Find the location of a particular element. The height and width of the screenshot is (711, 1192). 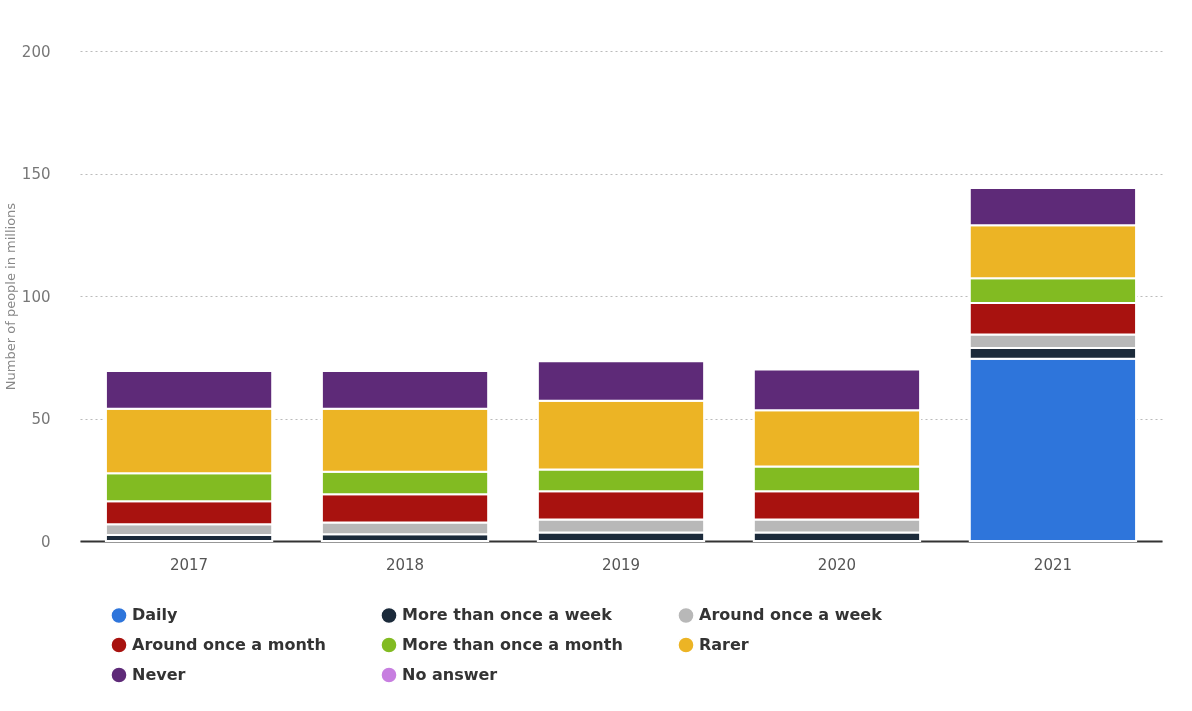

x-tick-label: 2021 is located at coordinates (1053, 564).